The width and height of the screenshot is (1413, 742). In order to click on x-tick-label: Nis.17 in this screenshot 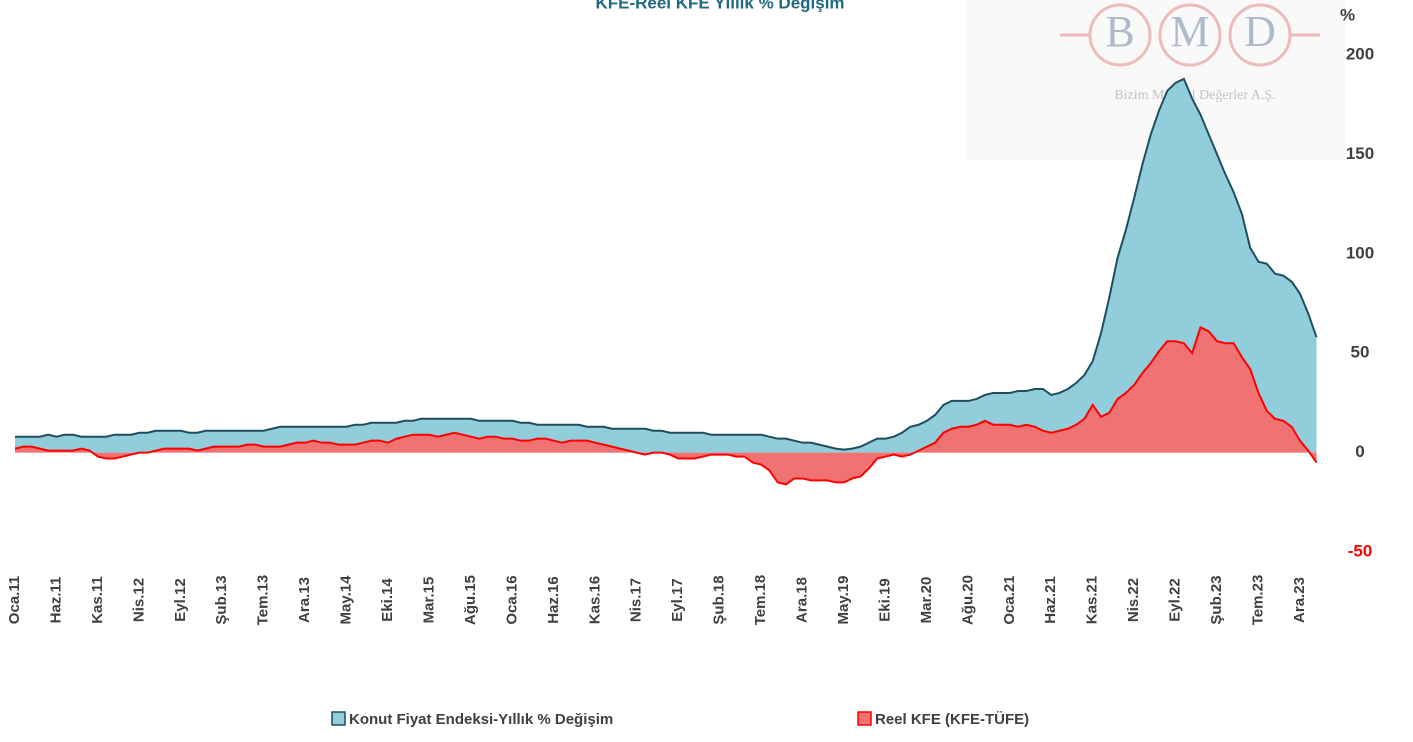, I will do `click(636, 600)`.